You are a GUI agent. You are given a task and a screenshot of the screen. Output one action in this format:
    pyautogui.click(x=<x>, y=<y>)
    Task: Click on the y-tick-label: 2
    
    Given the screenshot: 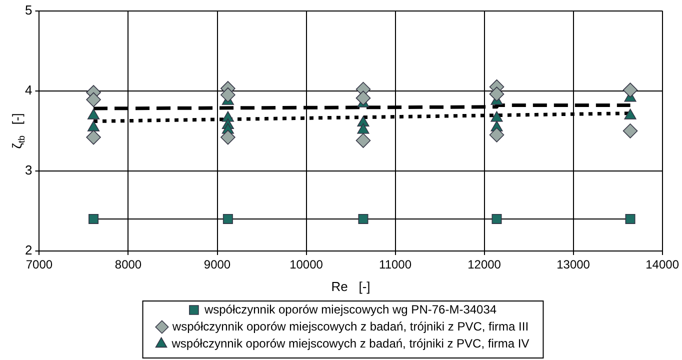 What is the action you would take?
    pyautogui.click(x=28, y=250)
    